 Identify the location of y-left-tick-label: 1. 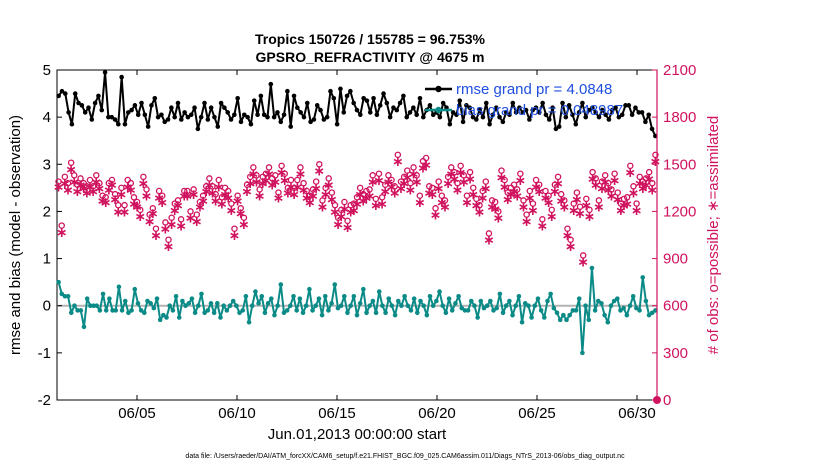
(47, 259).